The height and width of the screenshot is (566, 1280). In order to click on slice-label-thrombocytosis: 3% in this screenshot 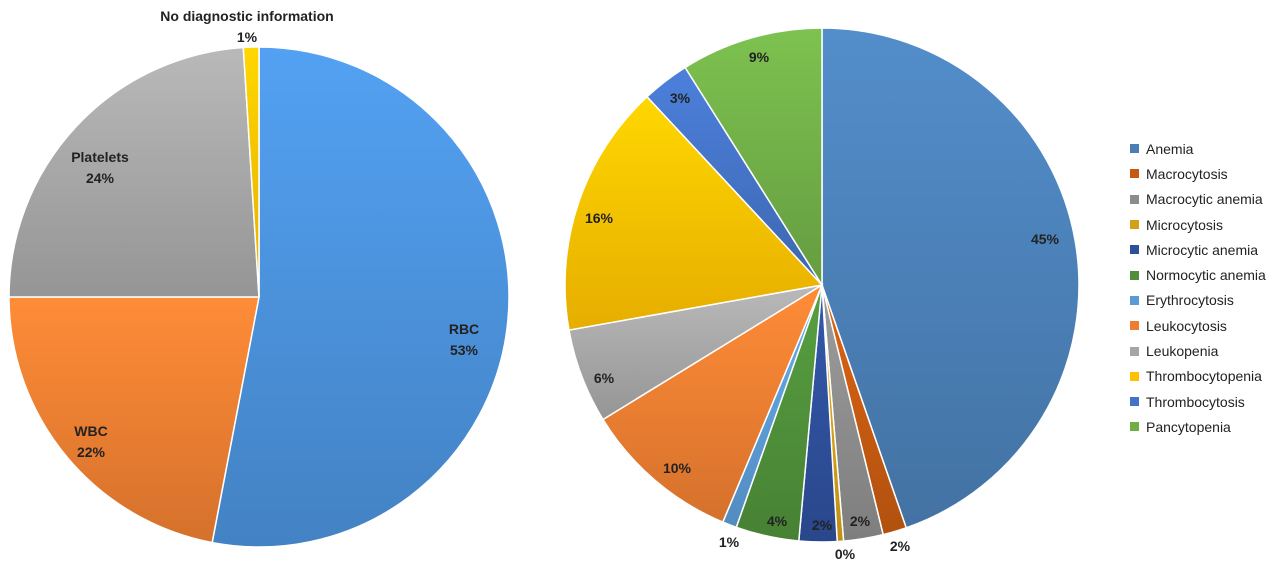, I will do `click(680, 98)`.